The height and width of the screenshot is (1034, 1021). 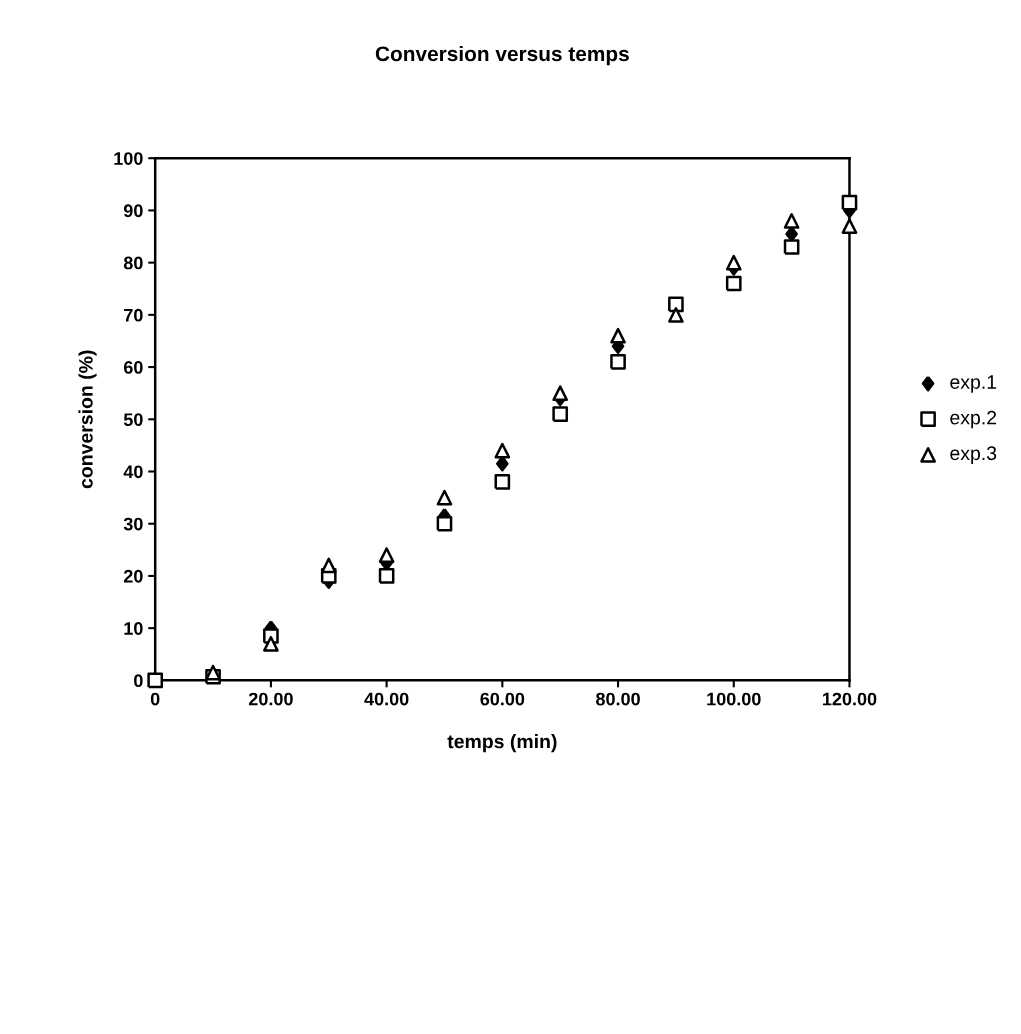 I want to click on x-tick-label: 120.00, so click(x=850, y=699).